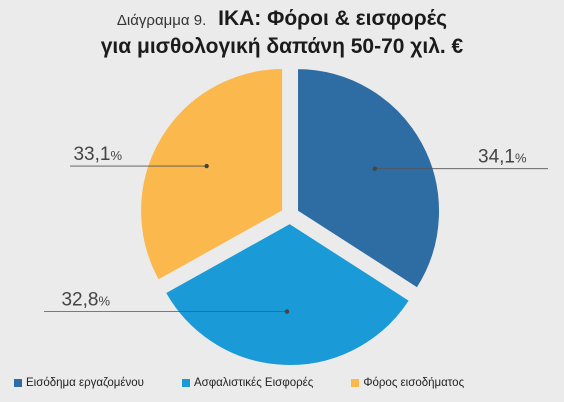 This screenshot has height=402, width=564. What do you see at coordinates (97, 154) in the screenshot?
I see `data-label-3: 33,1%` at bounding box center [97, 154].